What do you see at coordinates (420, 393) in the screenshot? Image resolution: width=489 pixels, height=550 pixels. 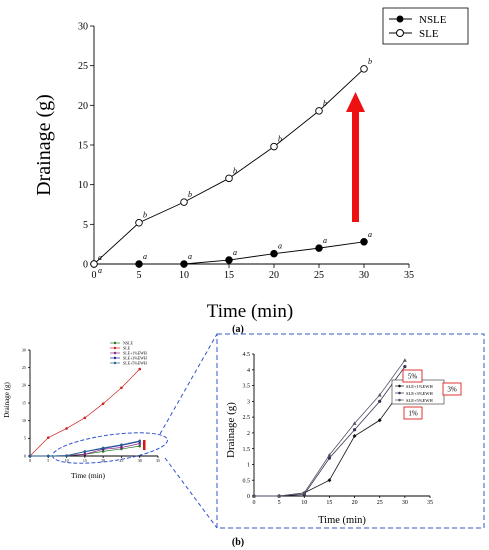 I see `zoom-legend-sle-3-ewh-label: SLE+3%EWH` at bounding box center [420, 393].